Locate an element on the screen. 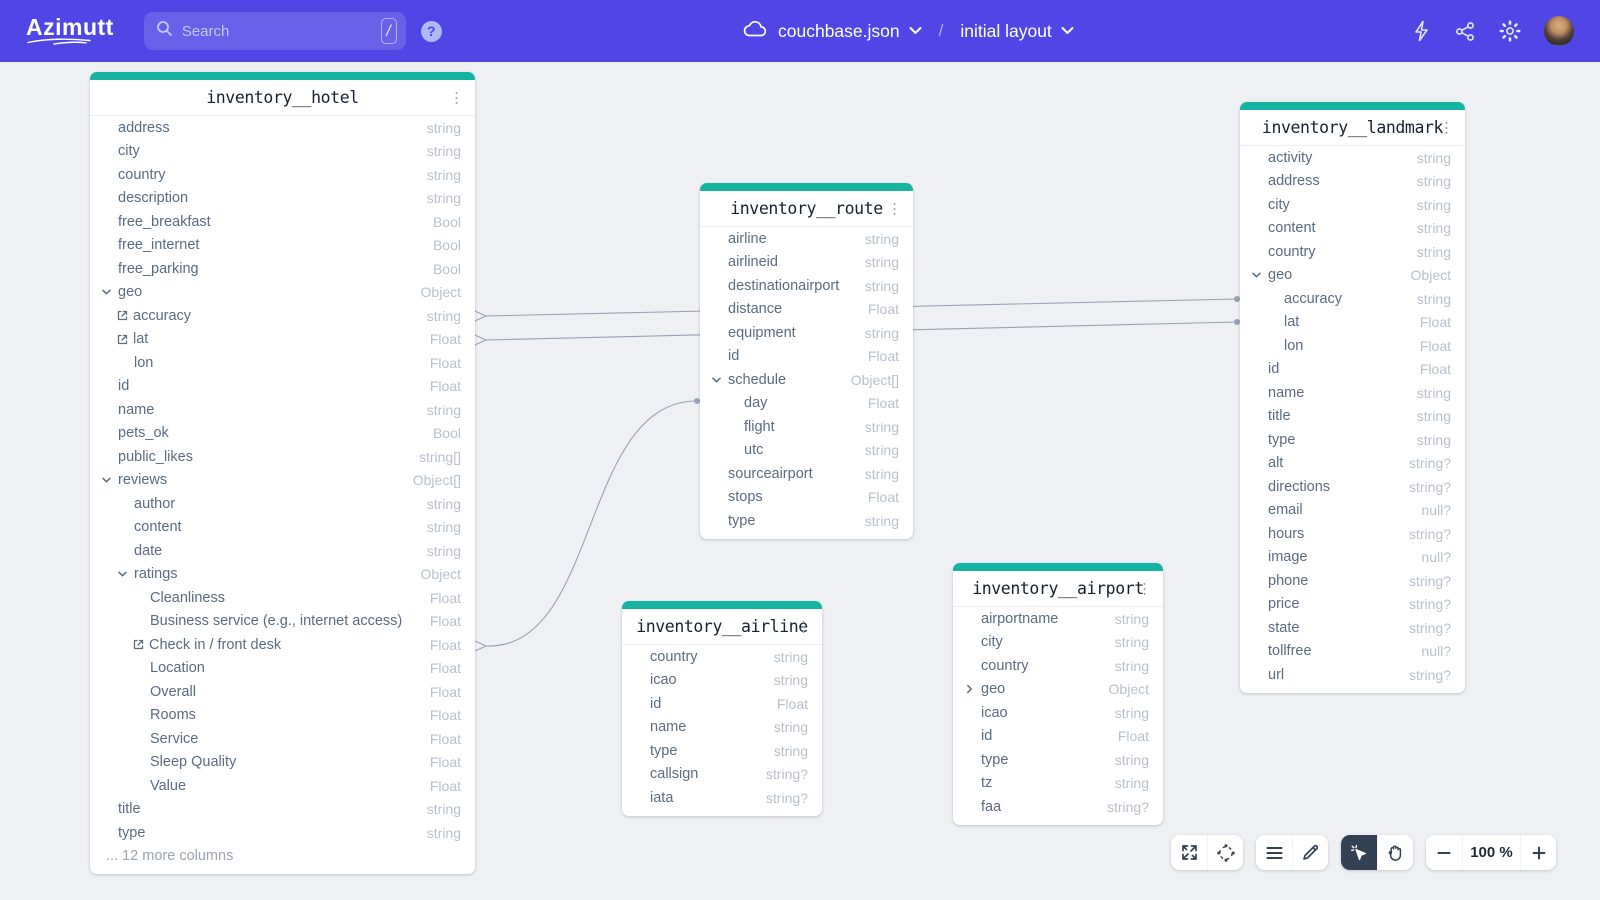 This screenshot has width=1600, height=900. column-row: price string? is located at coordinates (1352, 605).